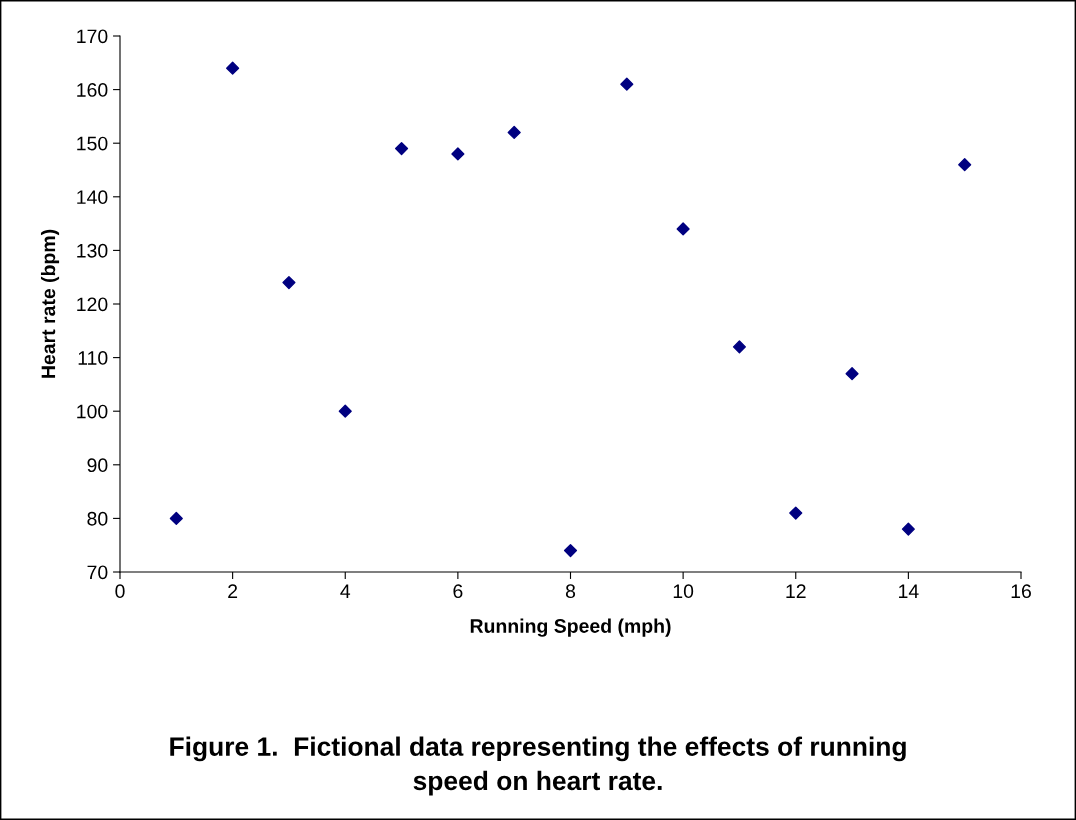 The image size is (1076, 820). What do you see at coordinates (93, 358) in the screenshot?
I see `y-tick-label: 110` at bounding box center [93, 358].